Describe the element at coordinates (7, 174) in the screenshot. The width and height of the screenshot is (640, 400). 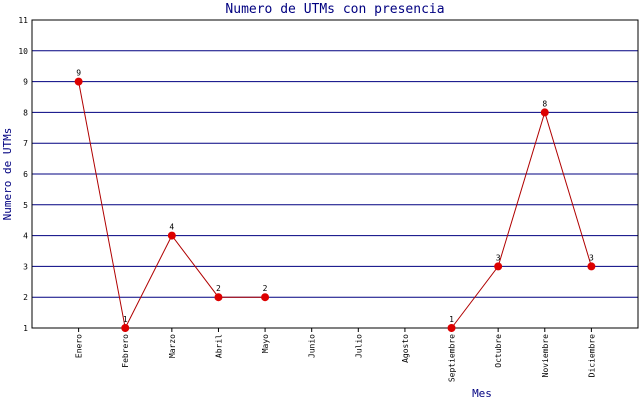
I see `y-axis-label: Numero de UTMs` at that location.